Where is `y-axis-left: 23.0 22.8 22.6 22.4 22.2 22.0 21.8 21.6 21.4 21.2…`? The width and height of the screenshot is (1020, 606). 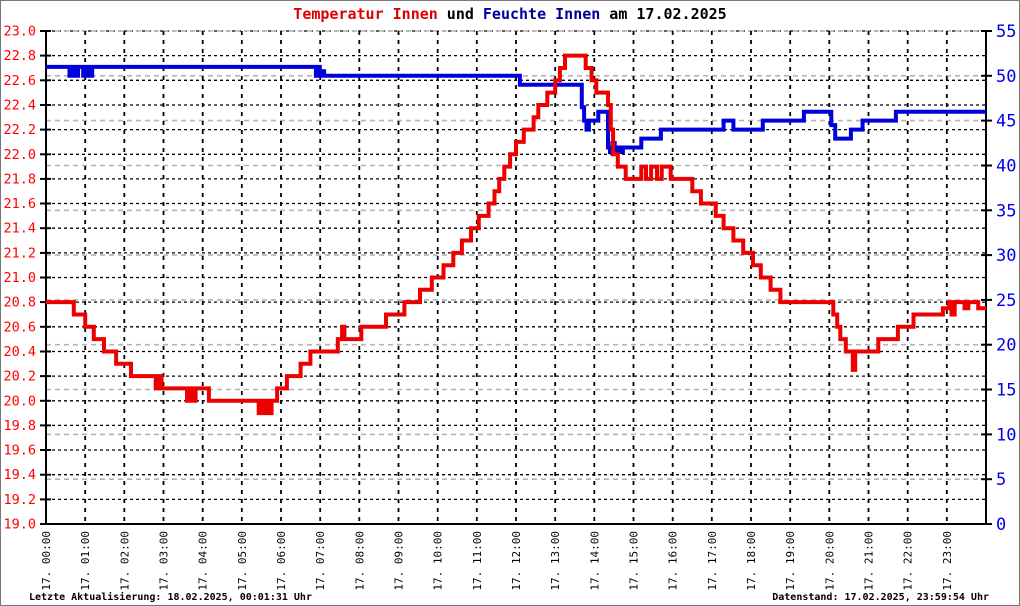 y-axis-left: 23.0 22.8 22.6 22.4 22.2 22.0 21.8 21.6 21.4 21.2… is located at coordinates (27, 278).